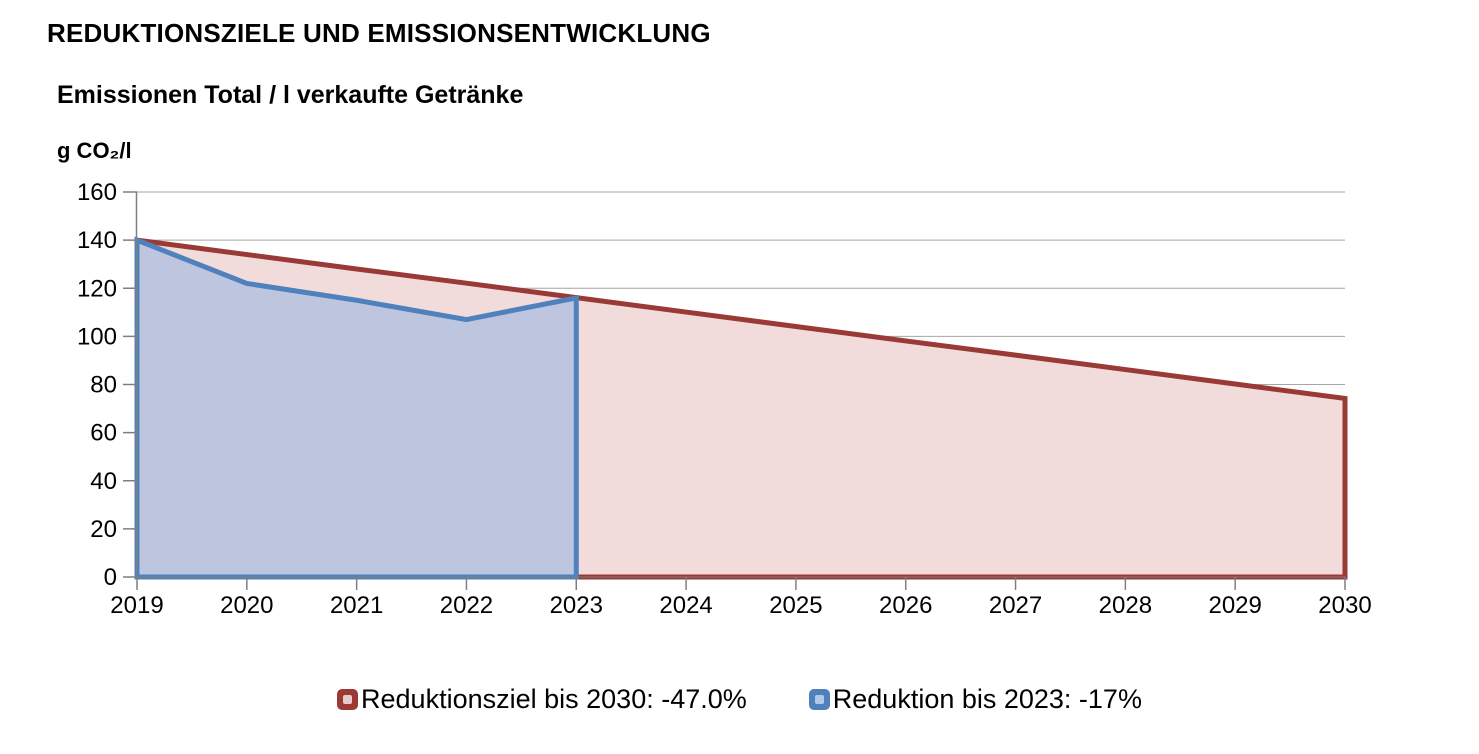  I want to click on x-tick-label-2026: 2026, so click(905, 605).